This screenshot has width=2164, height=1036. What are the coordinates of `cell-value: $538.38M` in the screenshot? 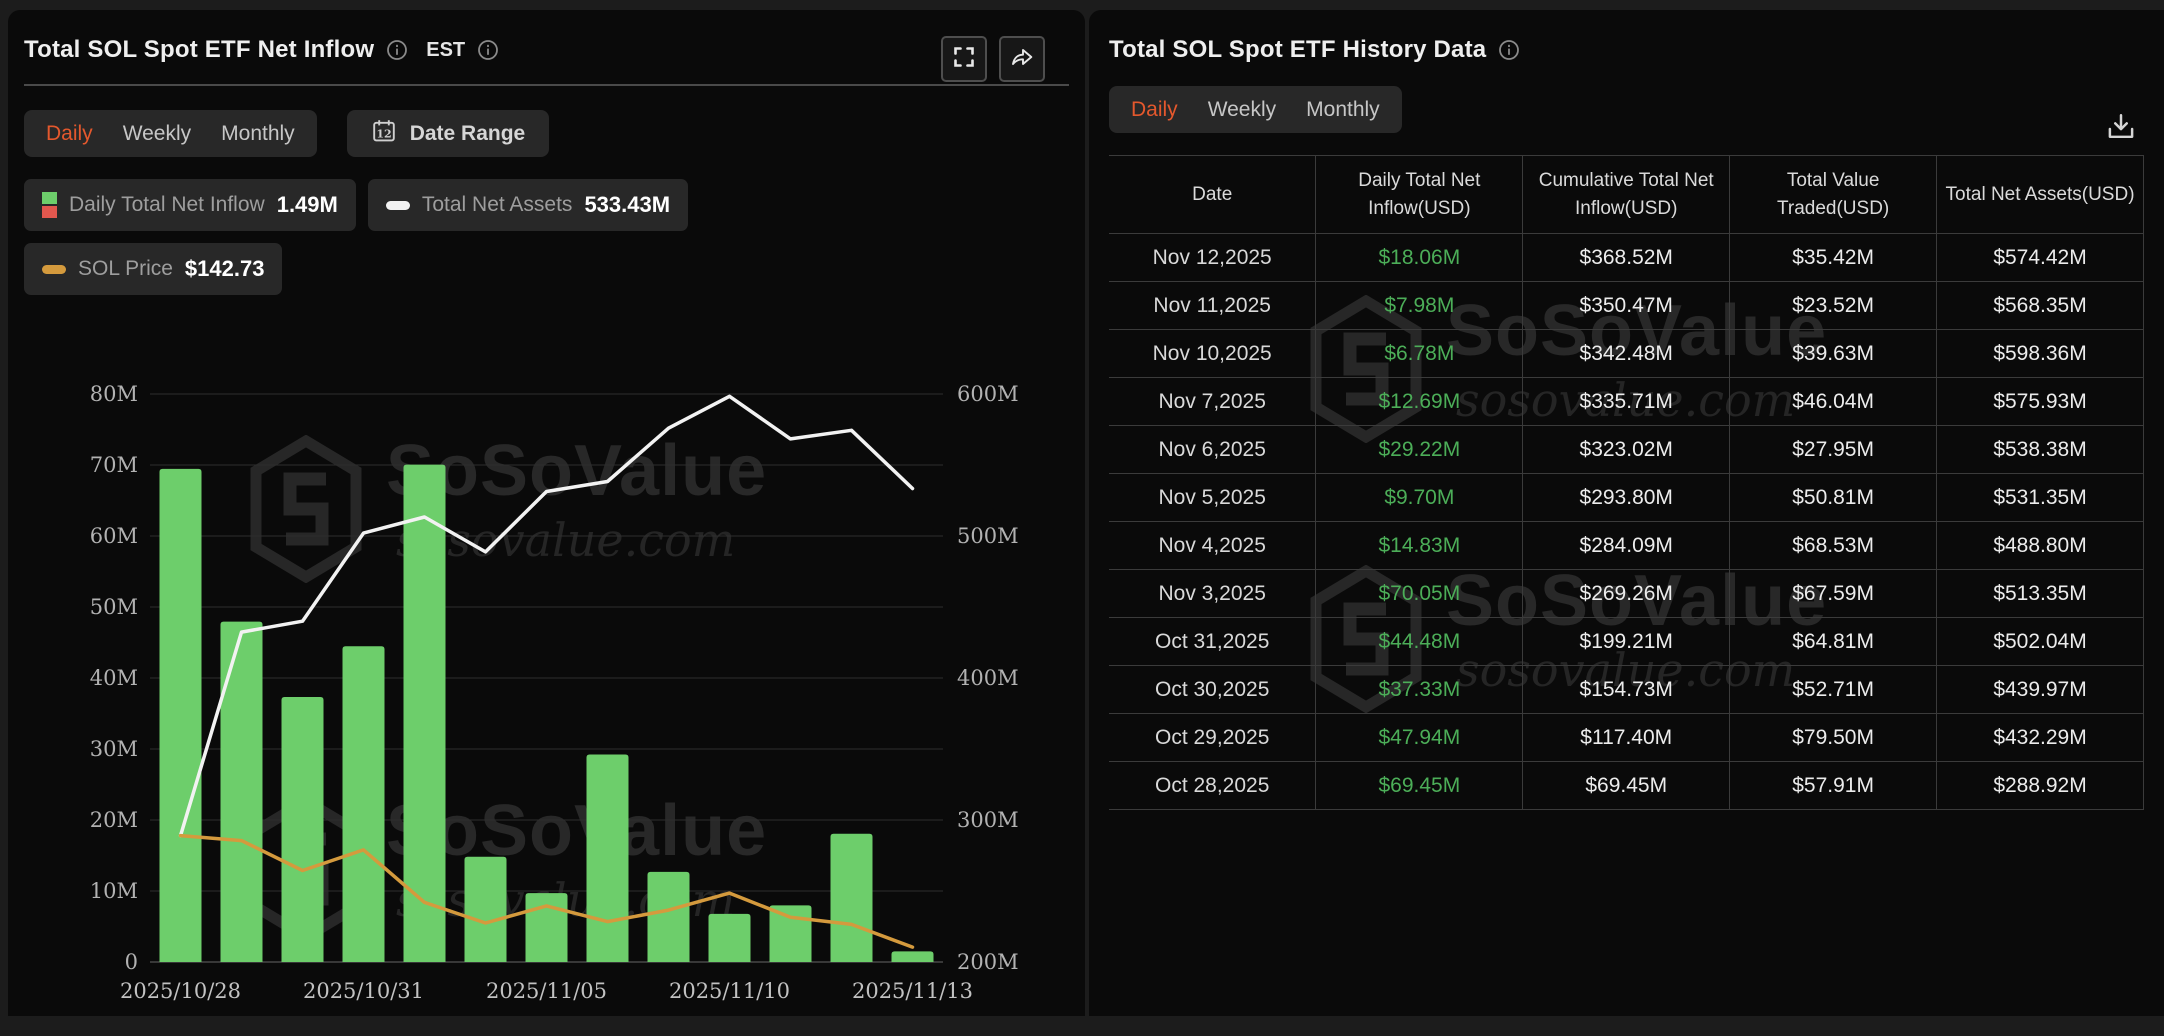 It's located at (2040, 449).